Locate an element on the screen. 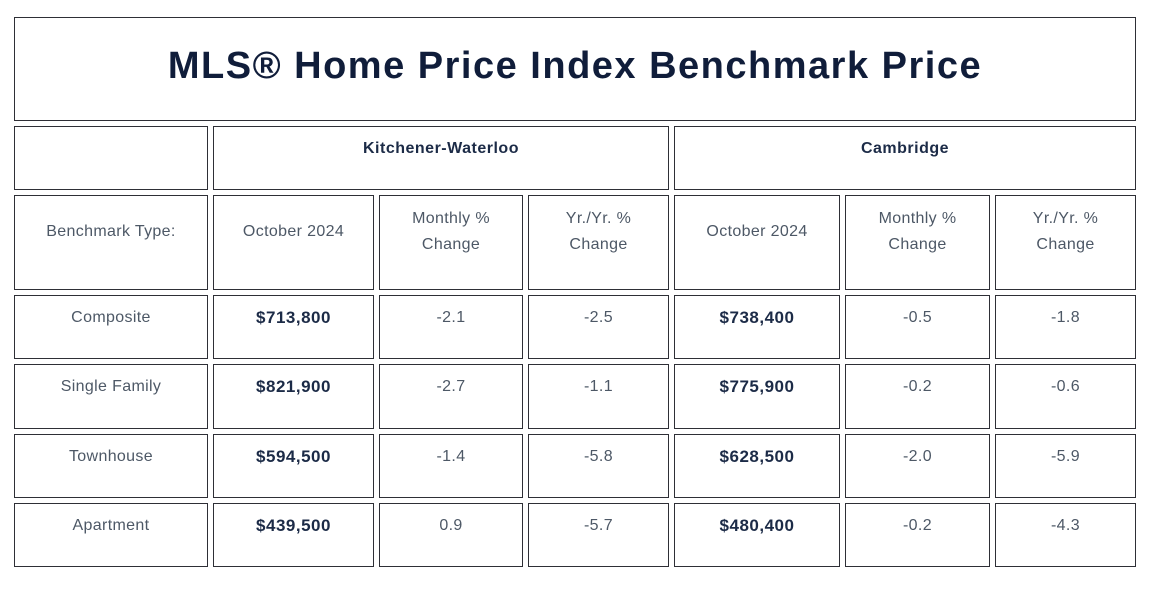  benchmark-label-cell: Townhouse is located at coordinates (111, 466).